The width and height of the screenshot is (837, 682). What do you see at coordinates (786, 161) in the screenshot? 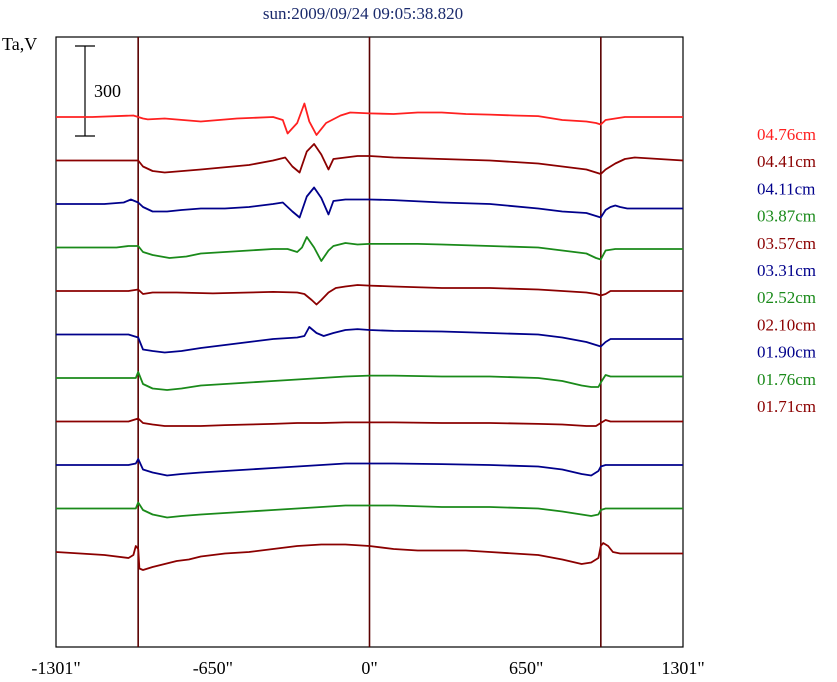
I see `legend-entry: 04.41cm` at bounding box center [786, 161].